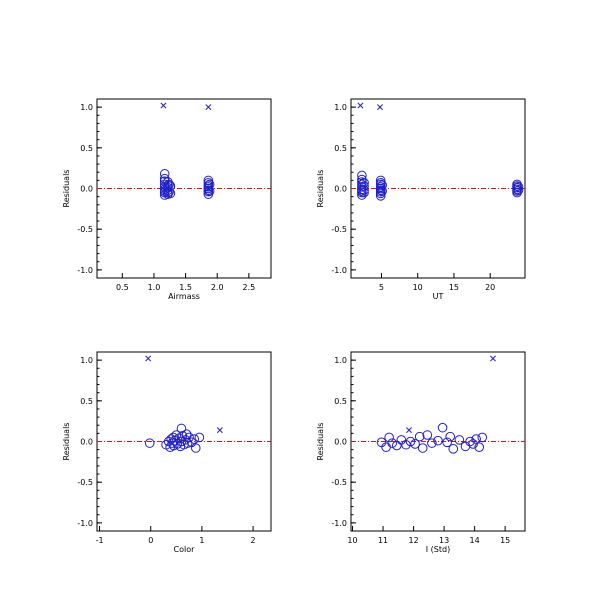  Describe the element at coordinates (438, 549) in the screenshot. I see `x-axis-label: I (Std)` at that location.